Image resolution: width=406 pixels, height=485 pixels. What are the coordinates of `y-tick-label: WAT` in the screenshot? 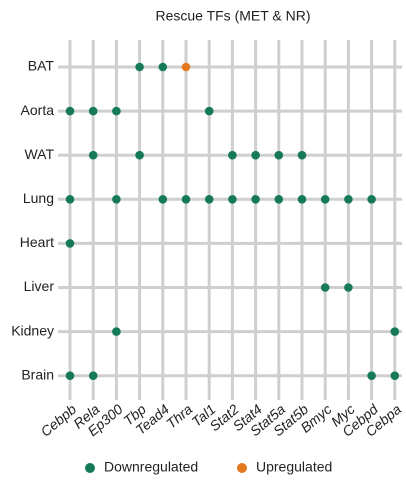 It's located at (39, 154).